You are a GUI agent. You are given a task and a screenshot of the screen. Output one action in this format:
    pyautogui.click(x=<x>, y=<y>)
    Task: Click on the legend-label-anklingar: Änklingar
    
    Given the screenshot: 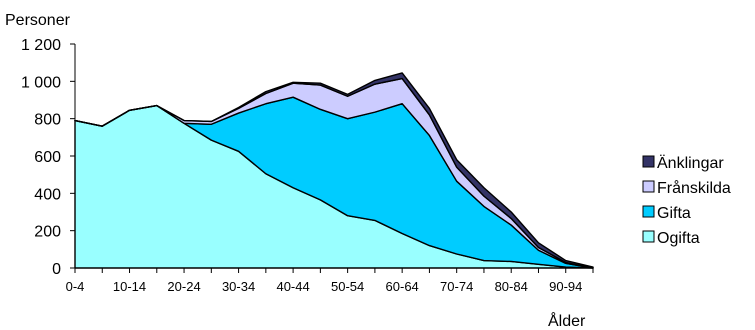 What is the action you would take?
    pyautogui.click(x=690, y=163)
    